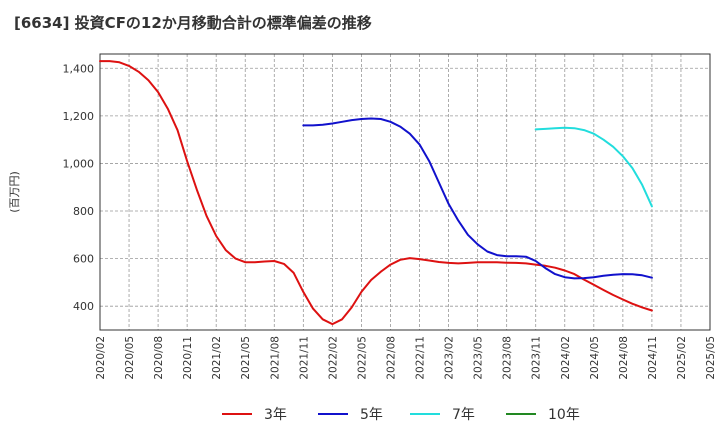  Describe the element at coordinates (421, 358) in the screenshot. I see `x-tick-label: 2022/11` at that location.